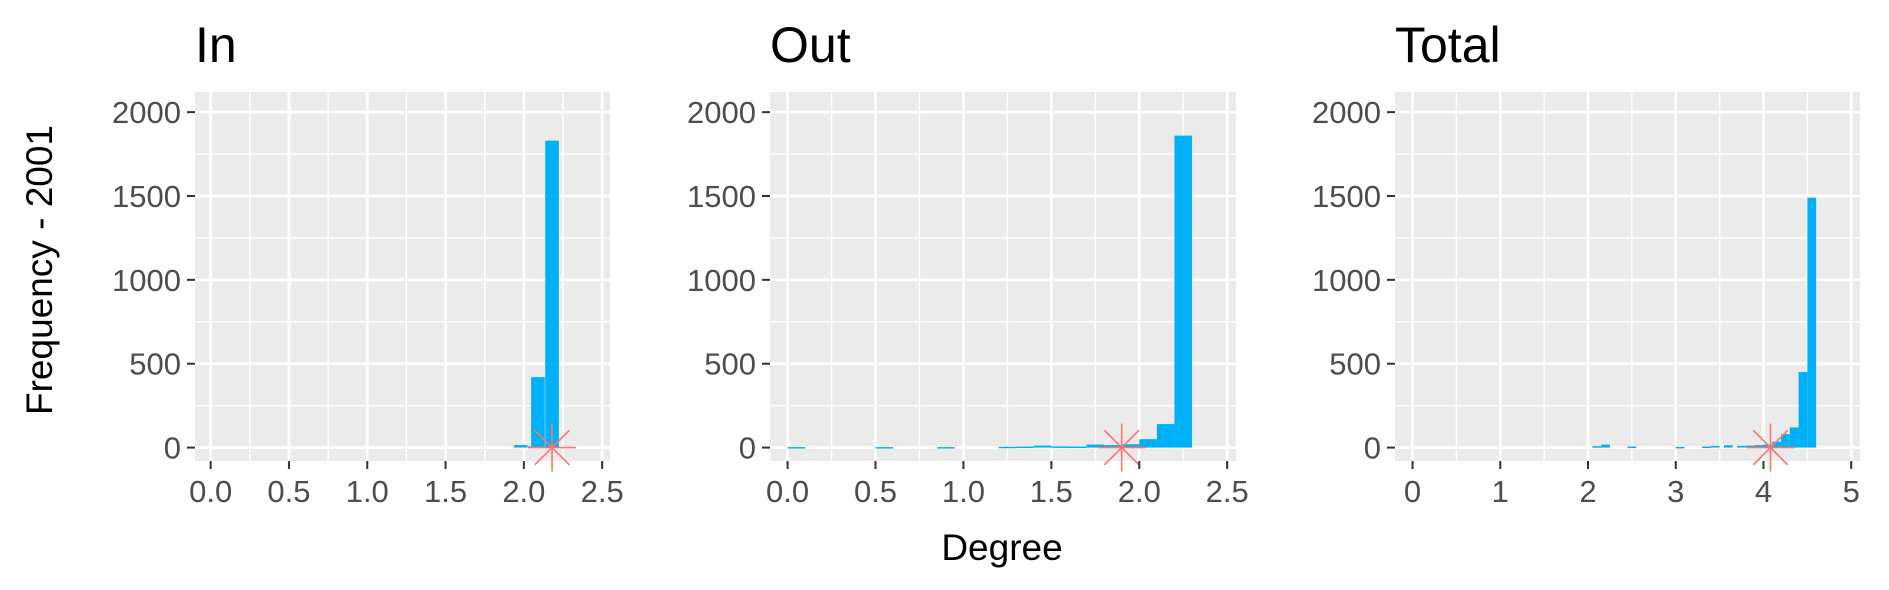 The width and height of the screenshot is (1889, 590). Describe the element at coordinates (810, 45) in the screenshot. I see `panel-title: Out` at that location.